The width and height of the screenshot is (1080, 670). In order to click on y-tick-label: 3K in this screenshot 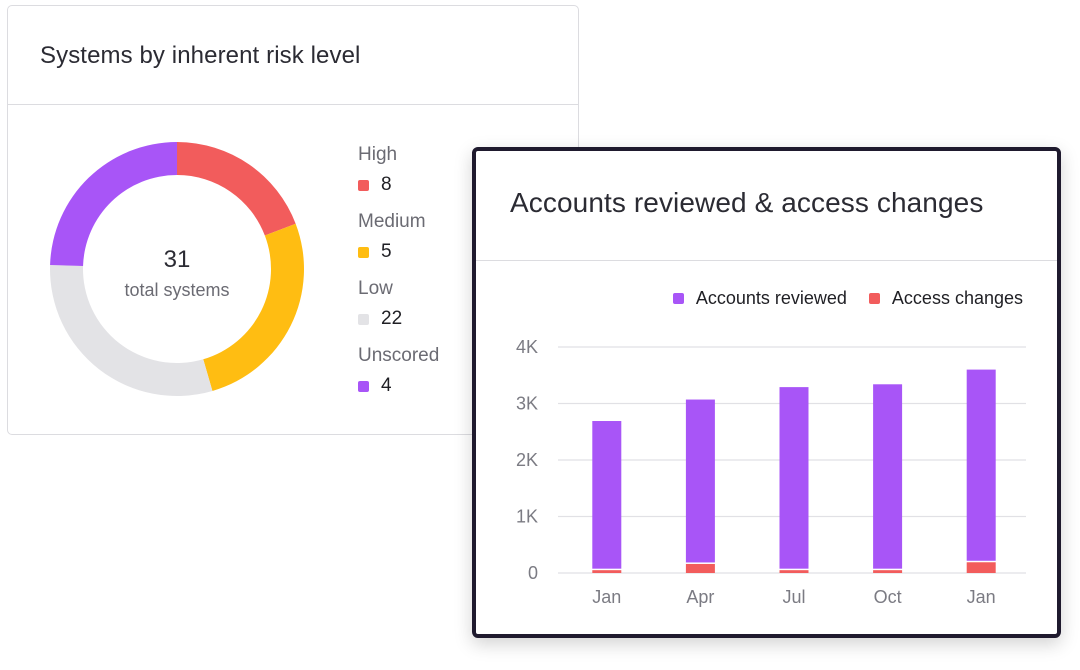, I will do `click(527, 404)`.